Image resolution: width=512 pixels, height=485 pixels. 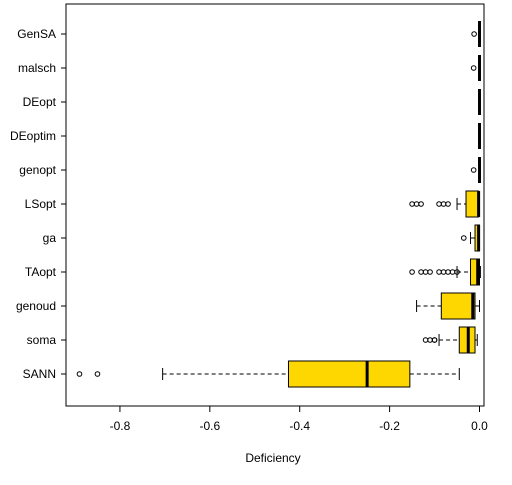 I want to click on box-group-malsch, so click(x=476, y=68).